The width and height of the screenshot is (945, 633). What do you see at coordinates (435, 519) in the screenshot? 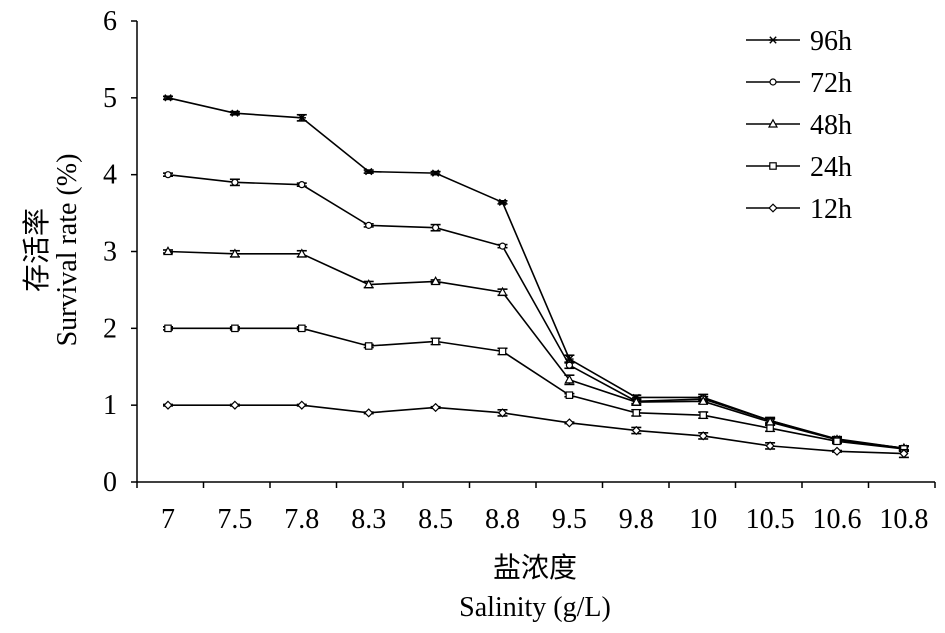
I see `x-tick-label: 8.5` at bounding box center [435, 519].